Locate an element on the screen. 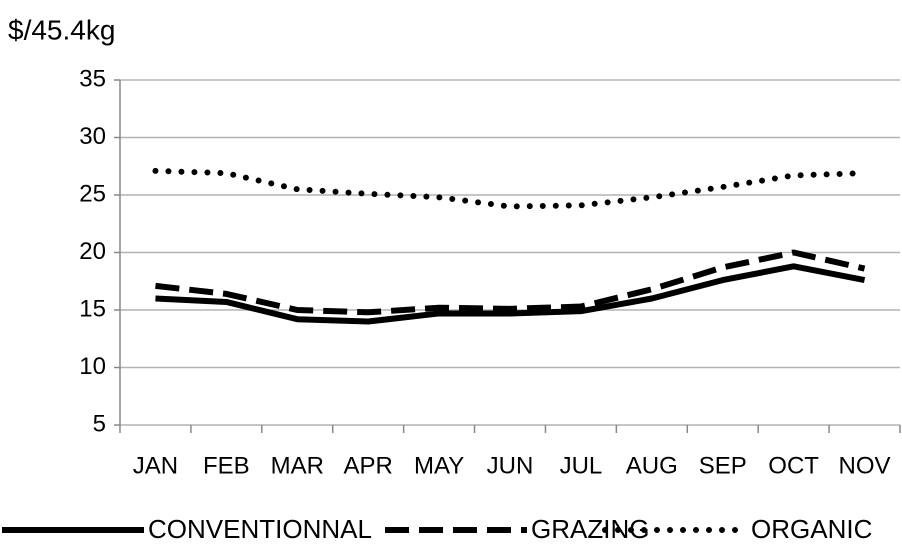 The height and width of the screenshot is (548, 902). x-tick-label: OCT is located at coordinates (793, 465).